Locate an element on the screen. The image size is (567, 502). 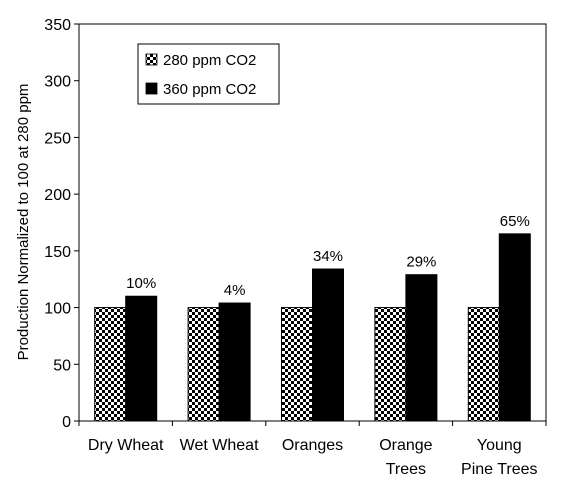
y-tick-label: 350 is located at coordinates (57, 25).